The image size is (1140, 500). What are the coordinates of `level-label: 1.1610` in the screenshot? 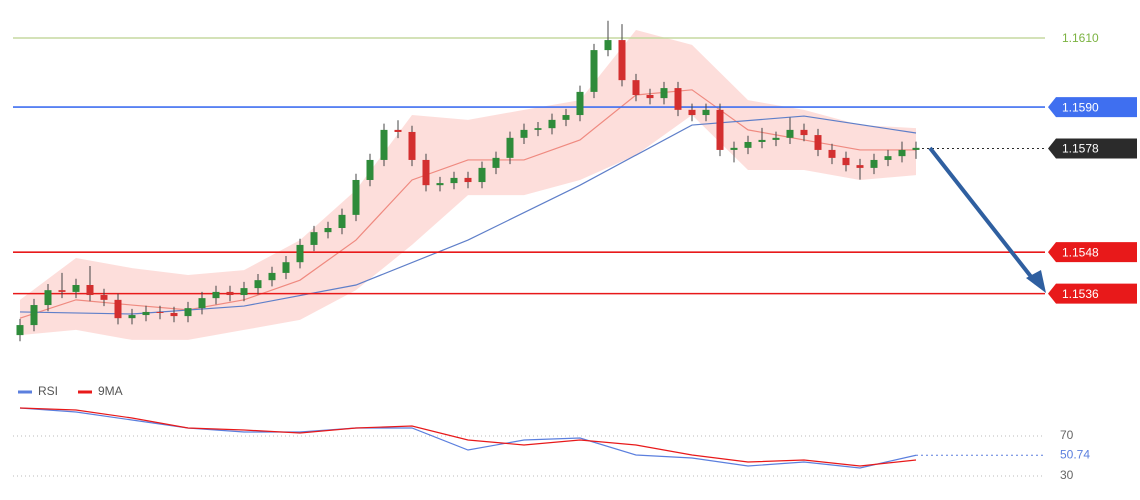 It's located at (1080, 38).